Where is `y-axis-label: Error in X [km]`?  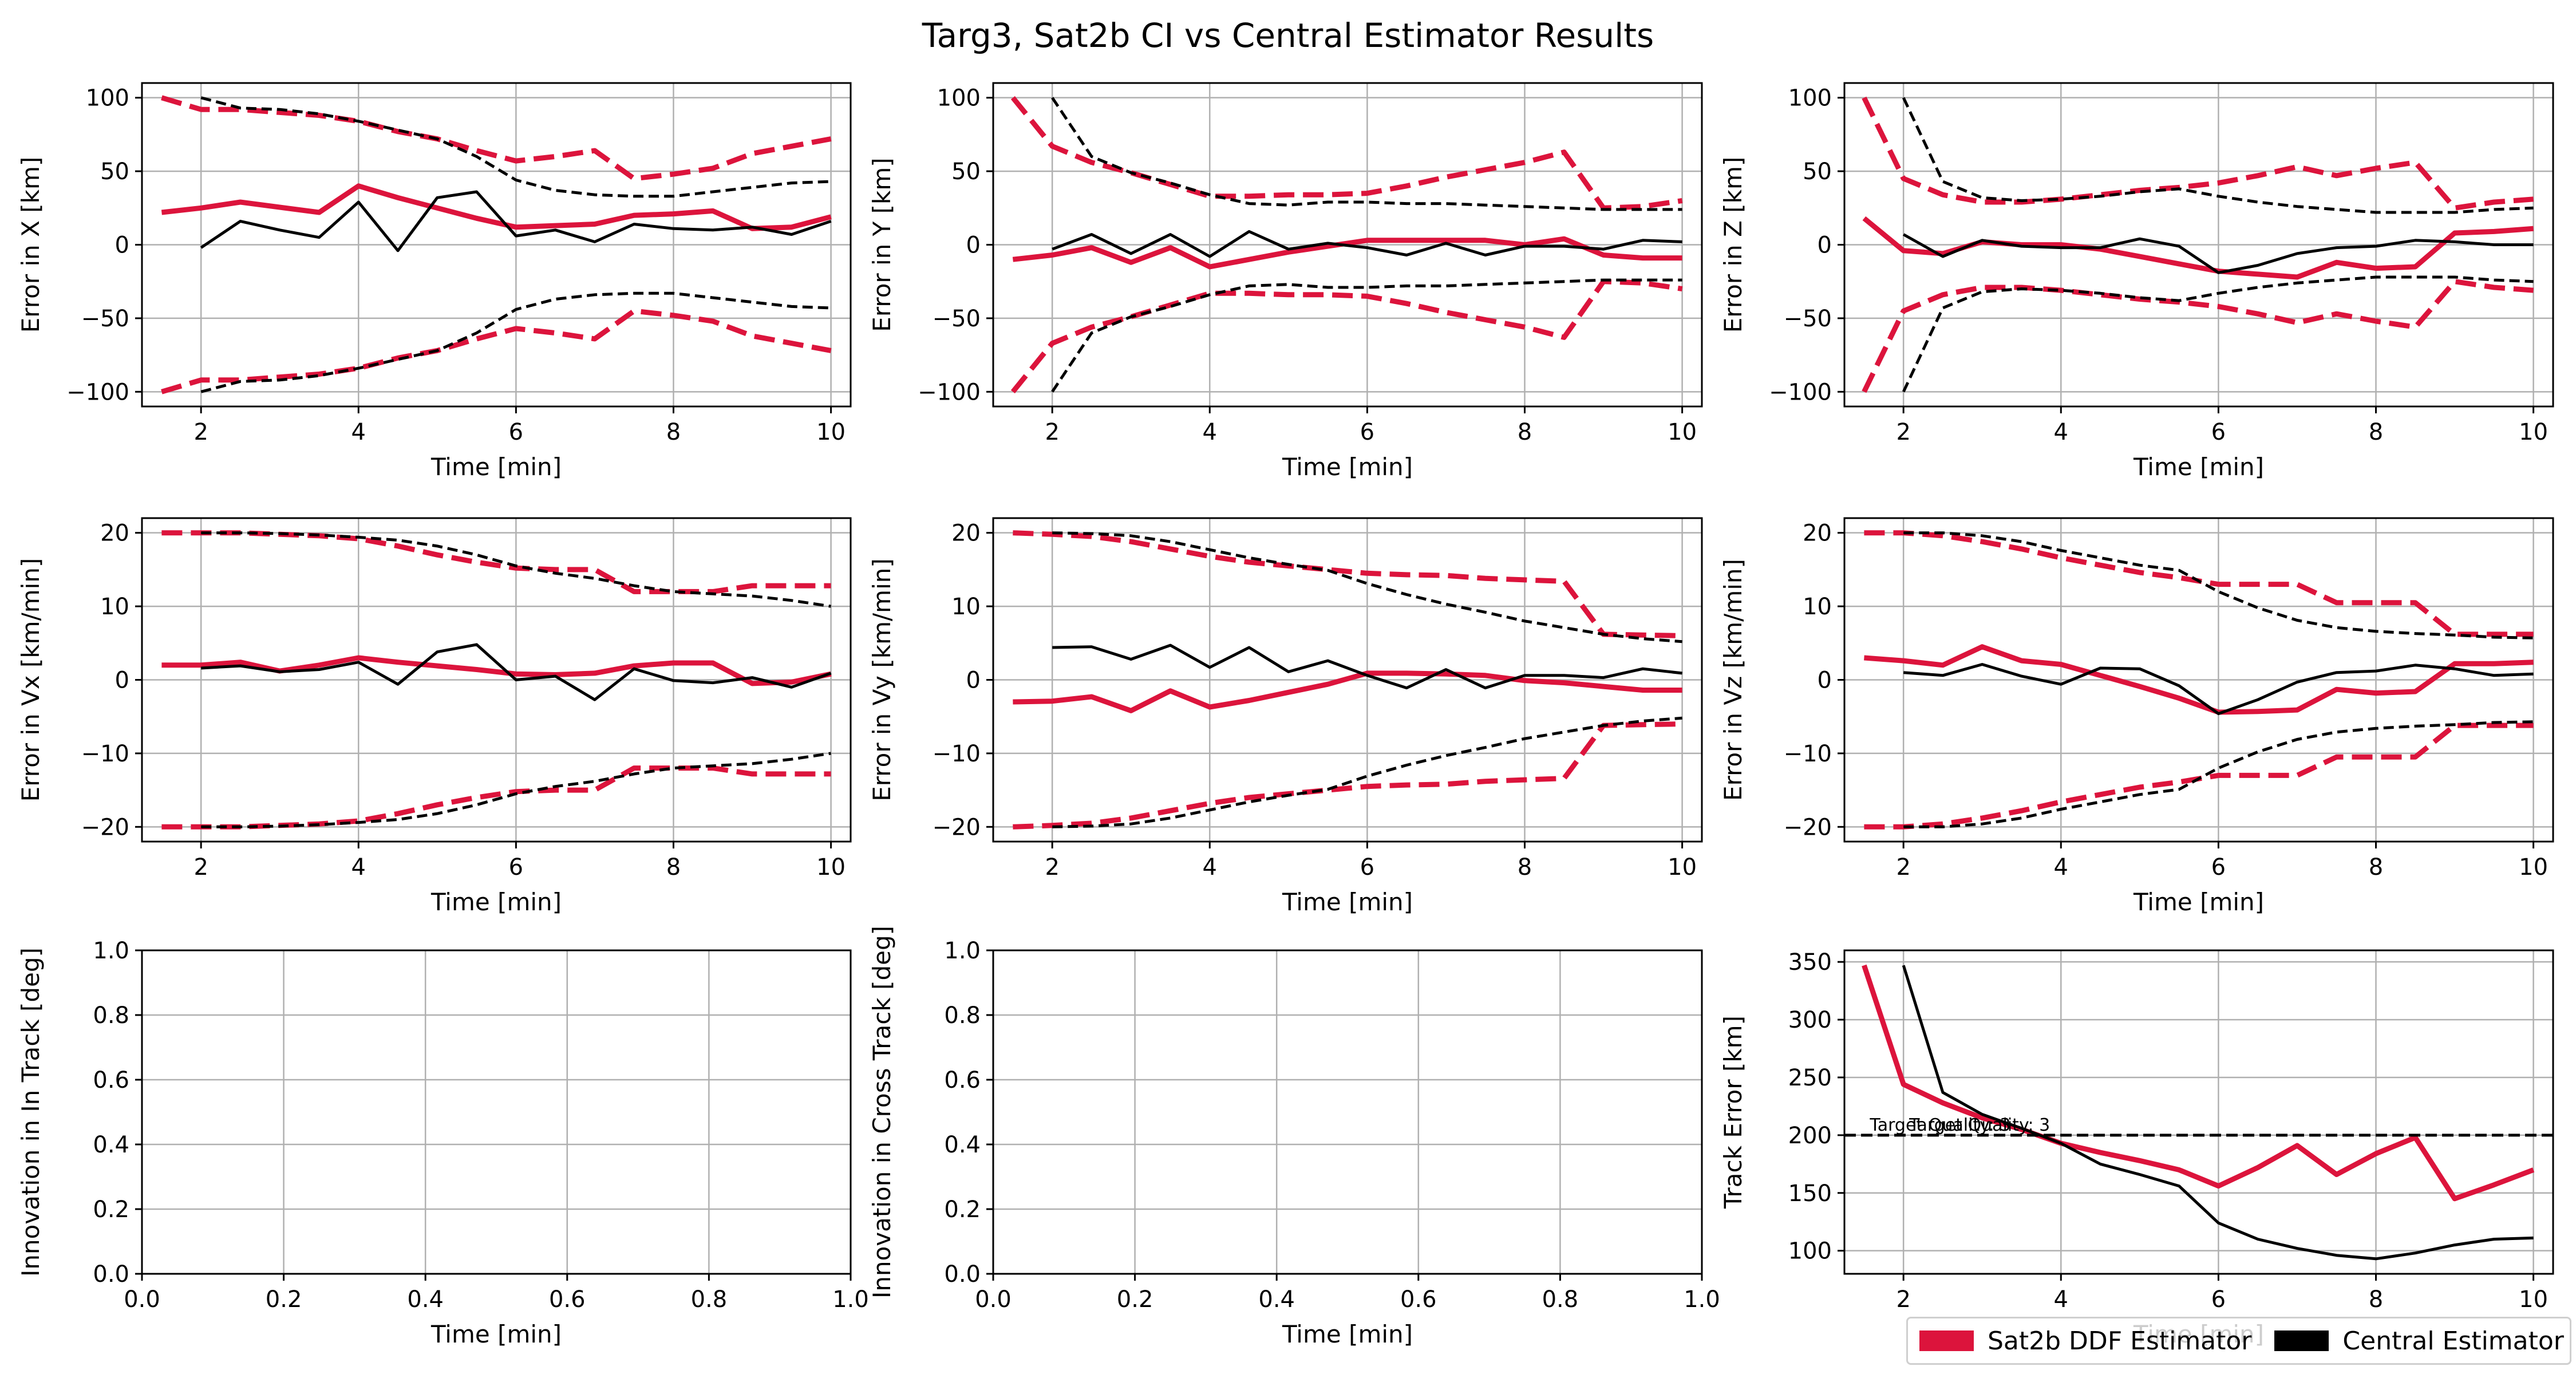
y-axis-label: Error in X [km] is located at coordinates (31, 245).